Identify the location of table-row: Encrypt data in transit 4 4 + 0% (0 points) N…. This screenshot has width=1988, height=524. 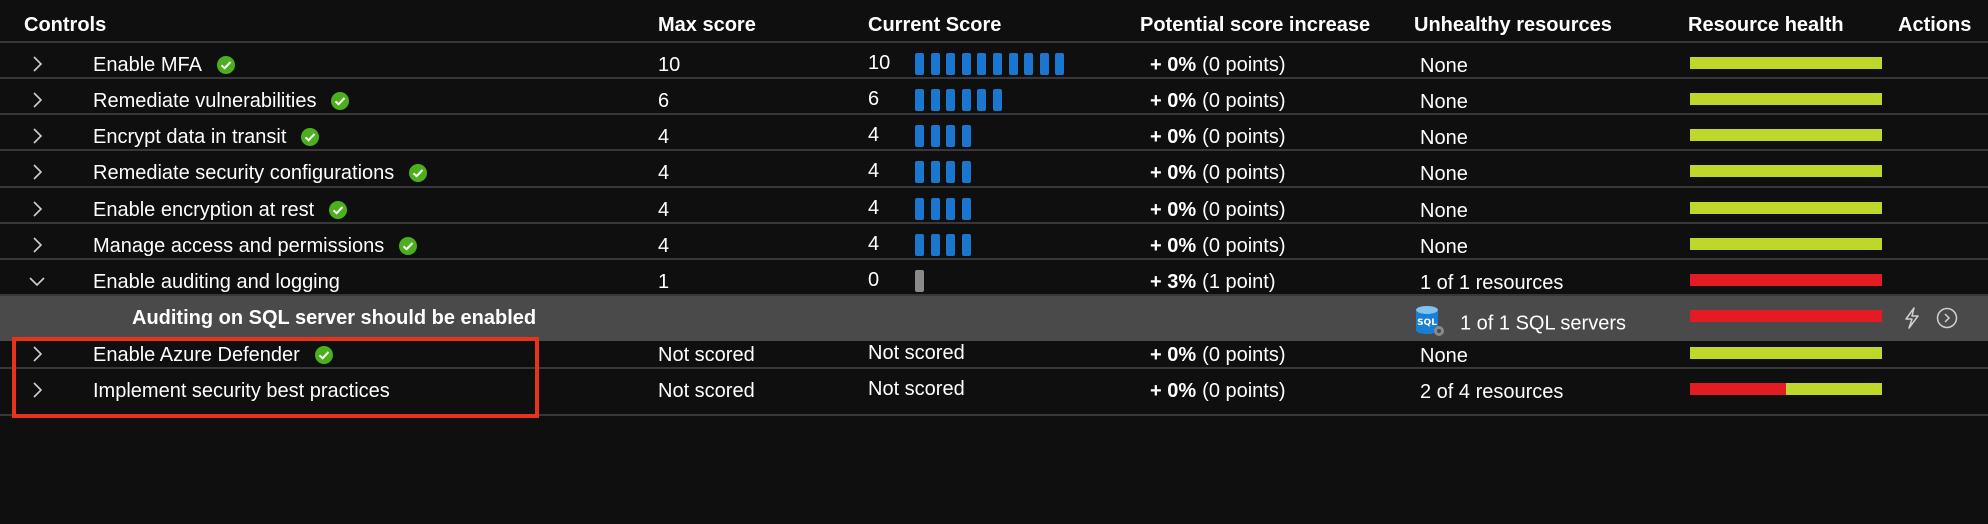
(994, 136).